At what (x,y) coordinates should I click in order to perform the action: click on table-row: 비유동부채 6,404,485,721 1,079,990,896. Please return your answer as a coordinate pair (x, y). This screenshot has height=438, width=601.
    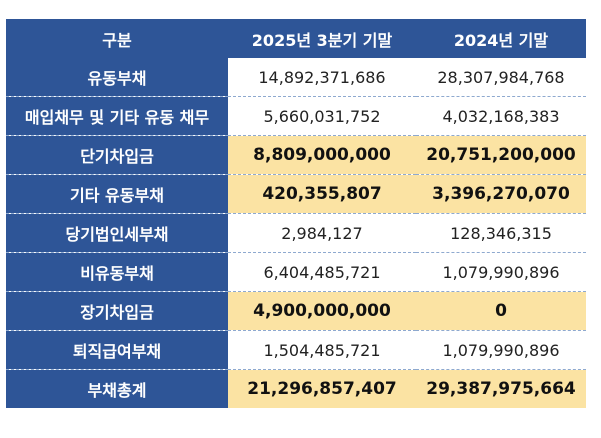
    Looking at the image, I should click on (296, 272).